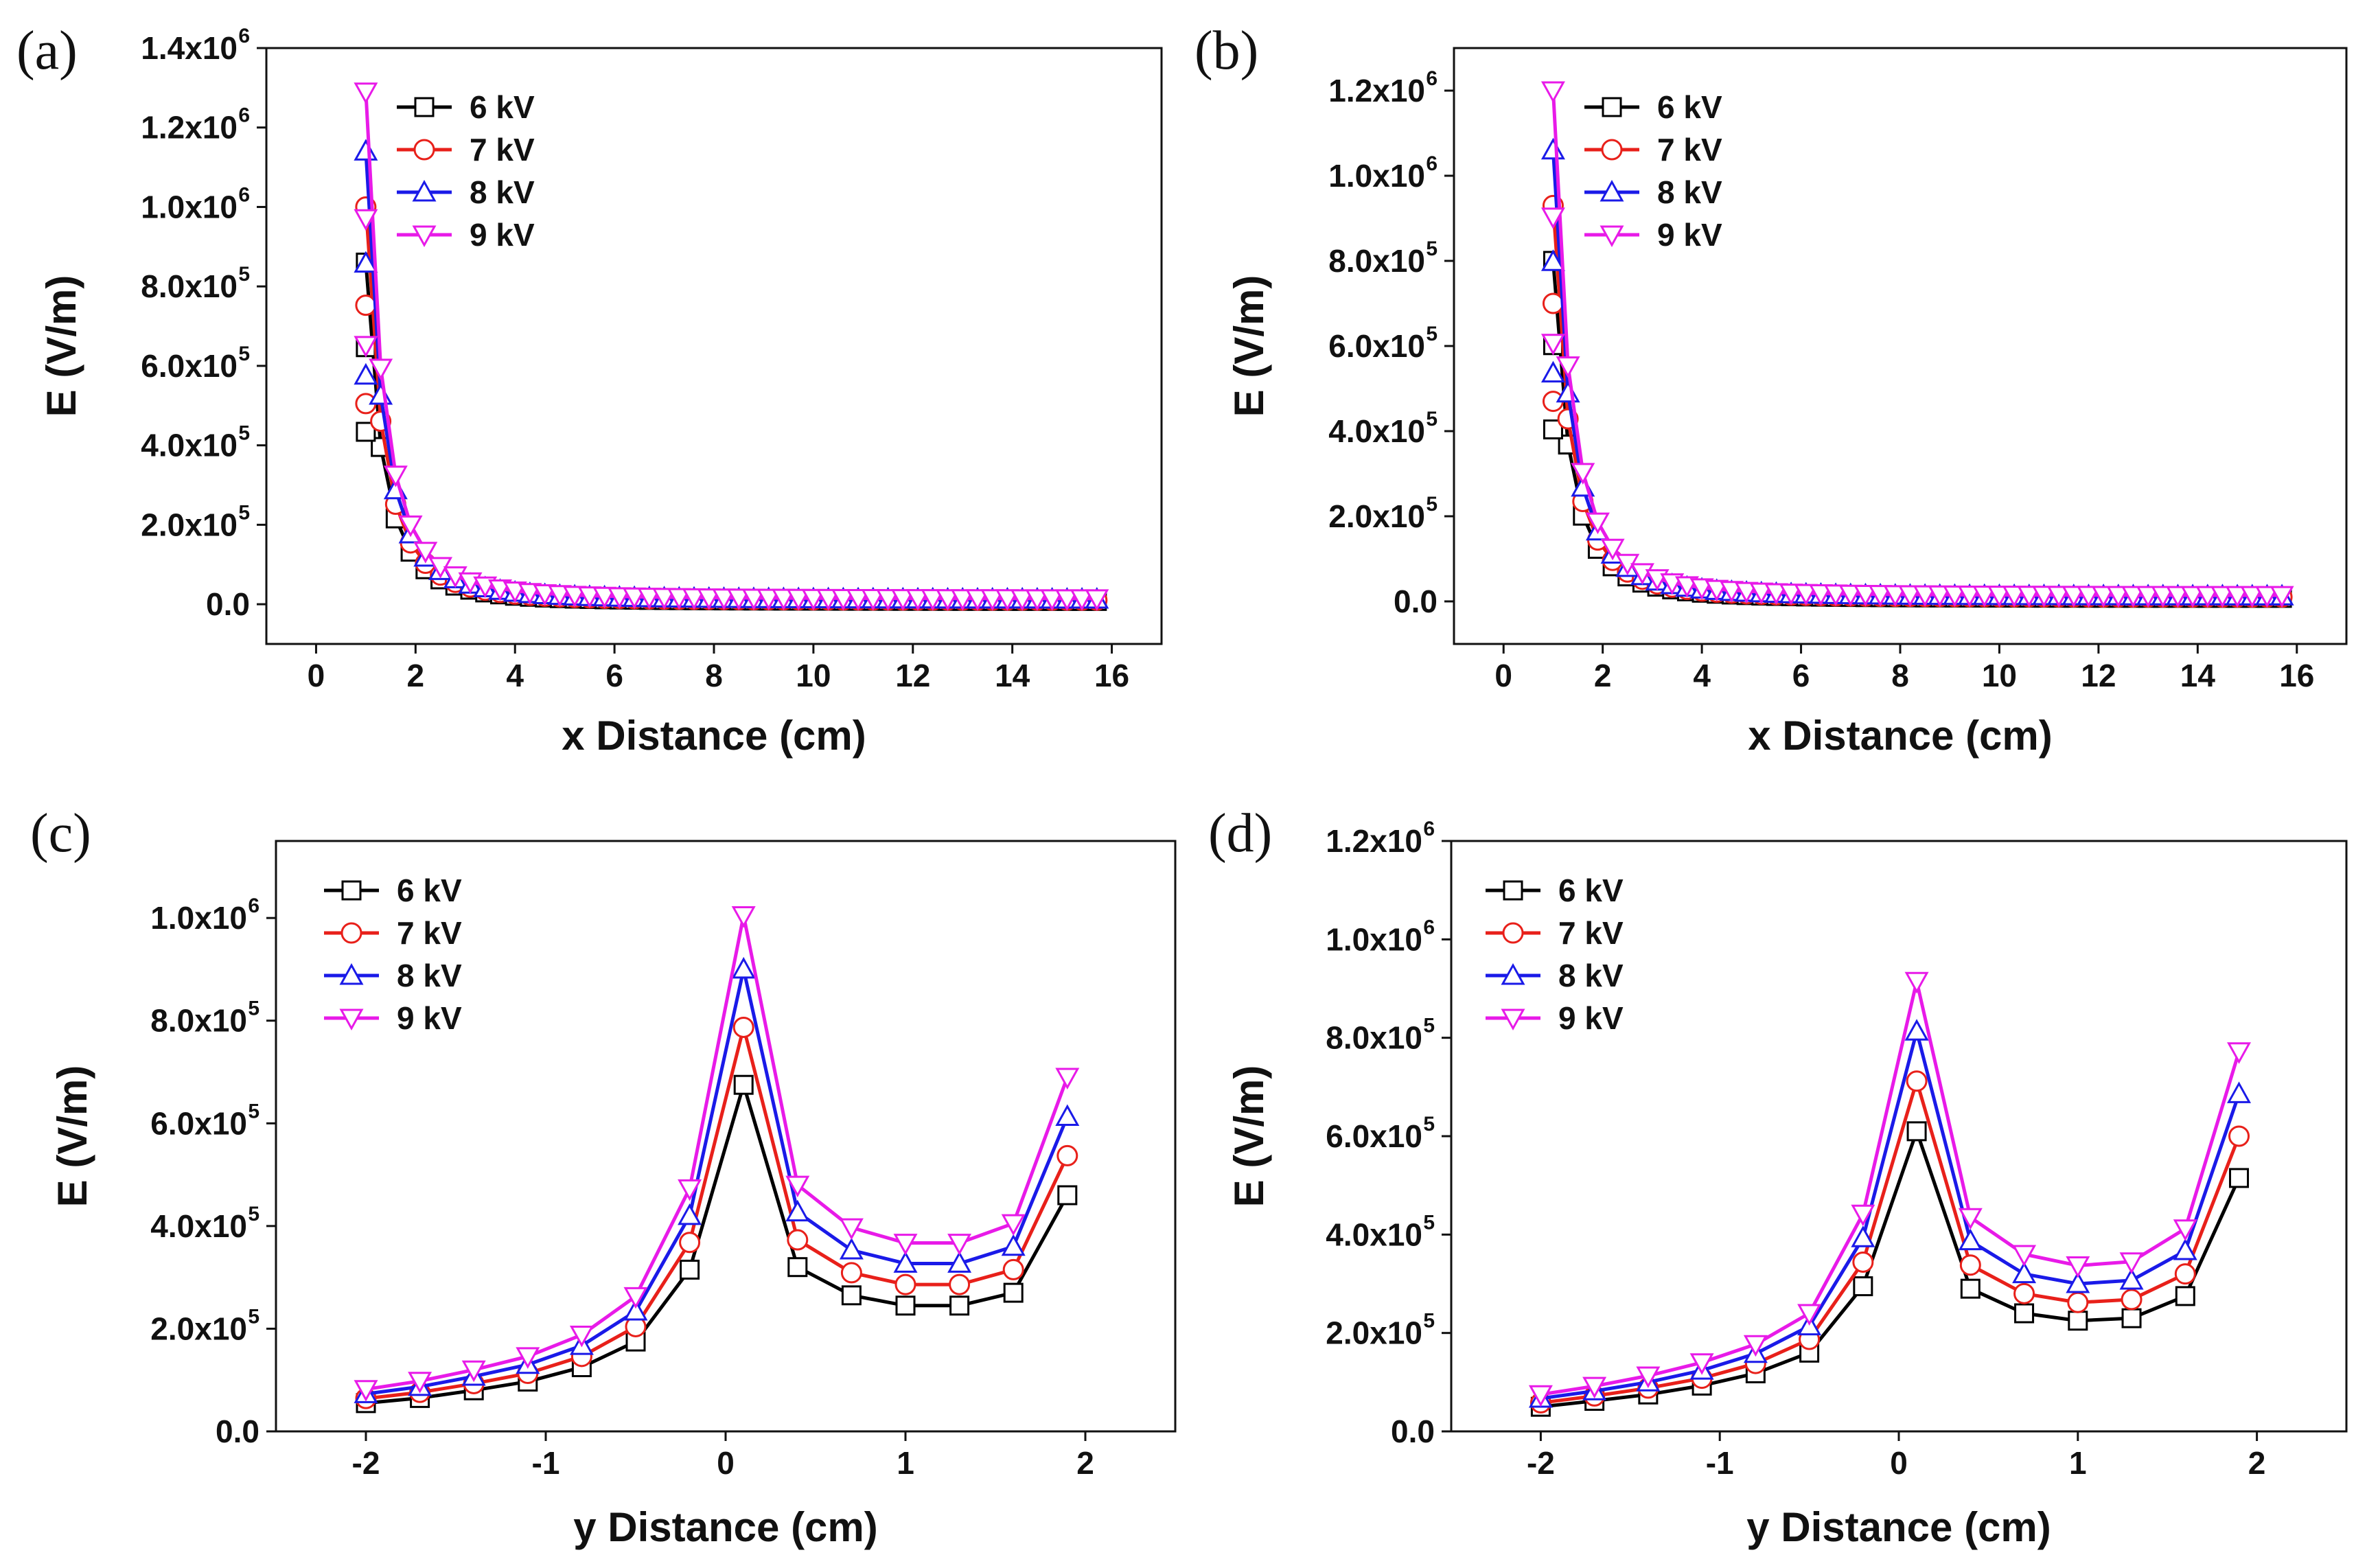 The height and width of the screenshot is (1568, 2367). What do you see at coordinates (1720, 1463) in the screenshot?
I see `x-tick-label: -1` at bounding box center [1720, 1463].